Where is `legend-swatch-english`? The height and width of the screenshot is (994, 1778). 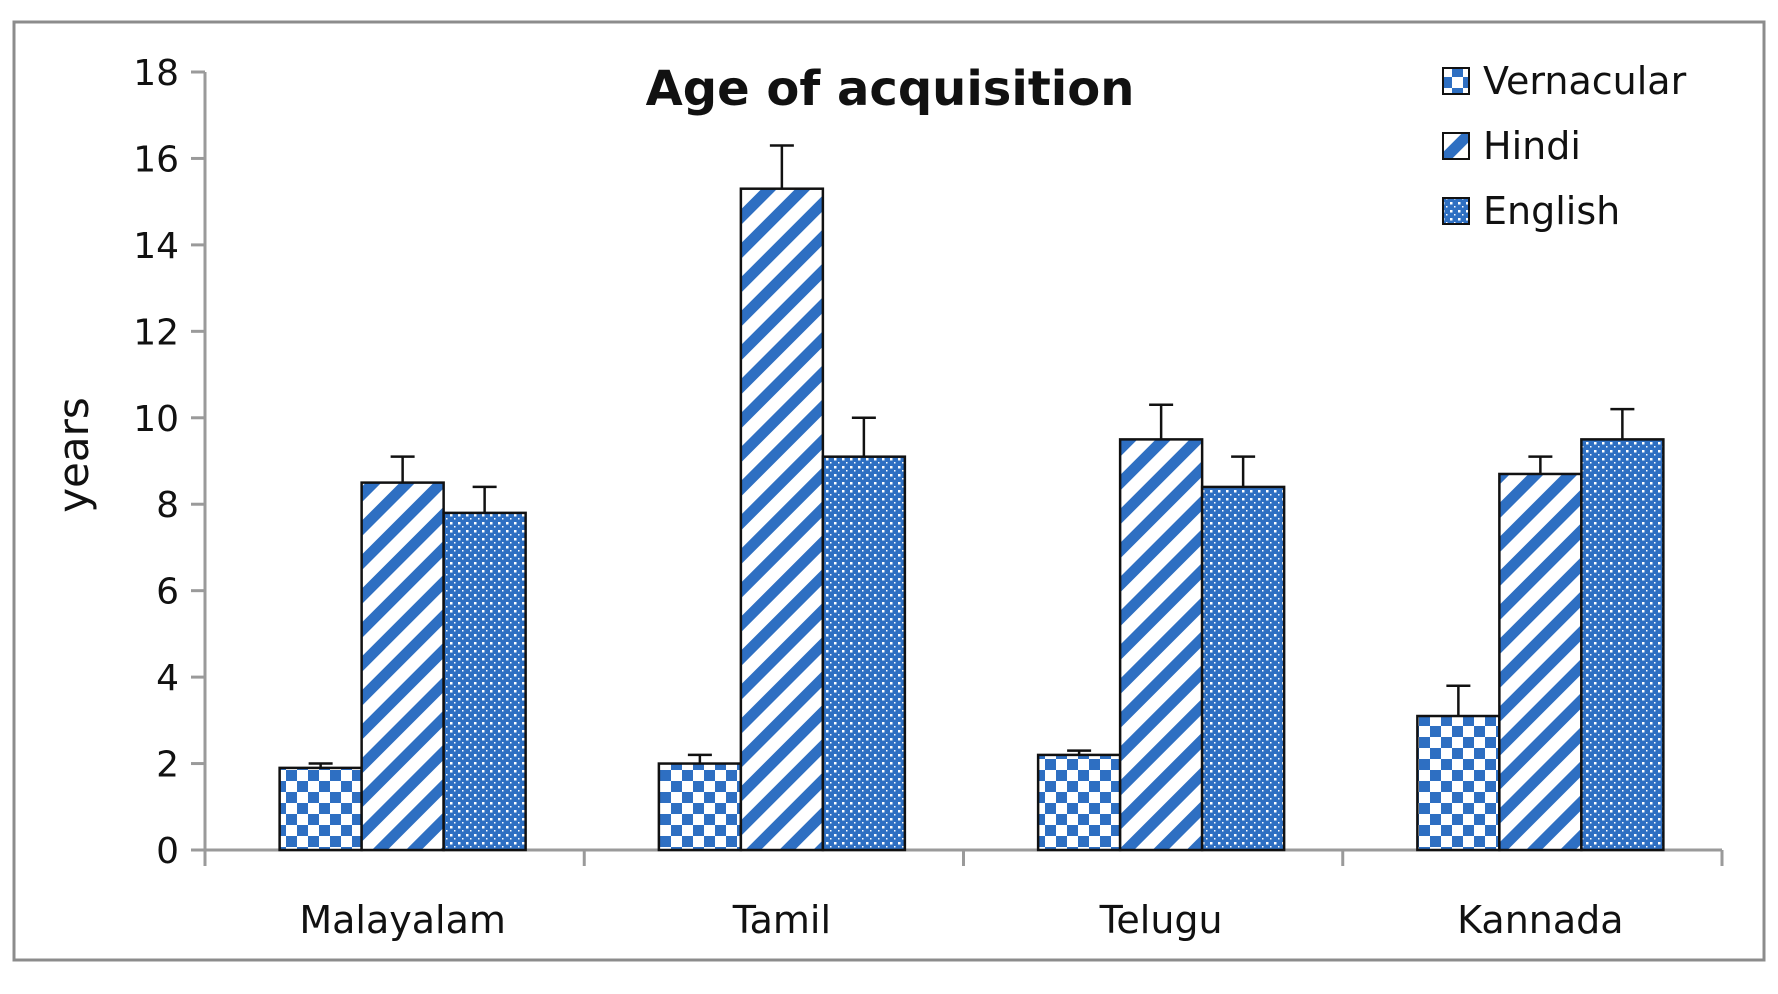
legend-swatch-english is located at coordinates (1456, 211).